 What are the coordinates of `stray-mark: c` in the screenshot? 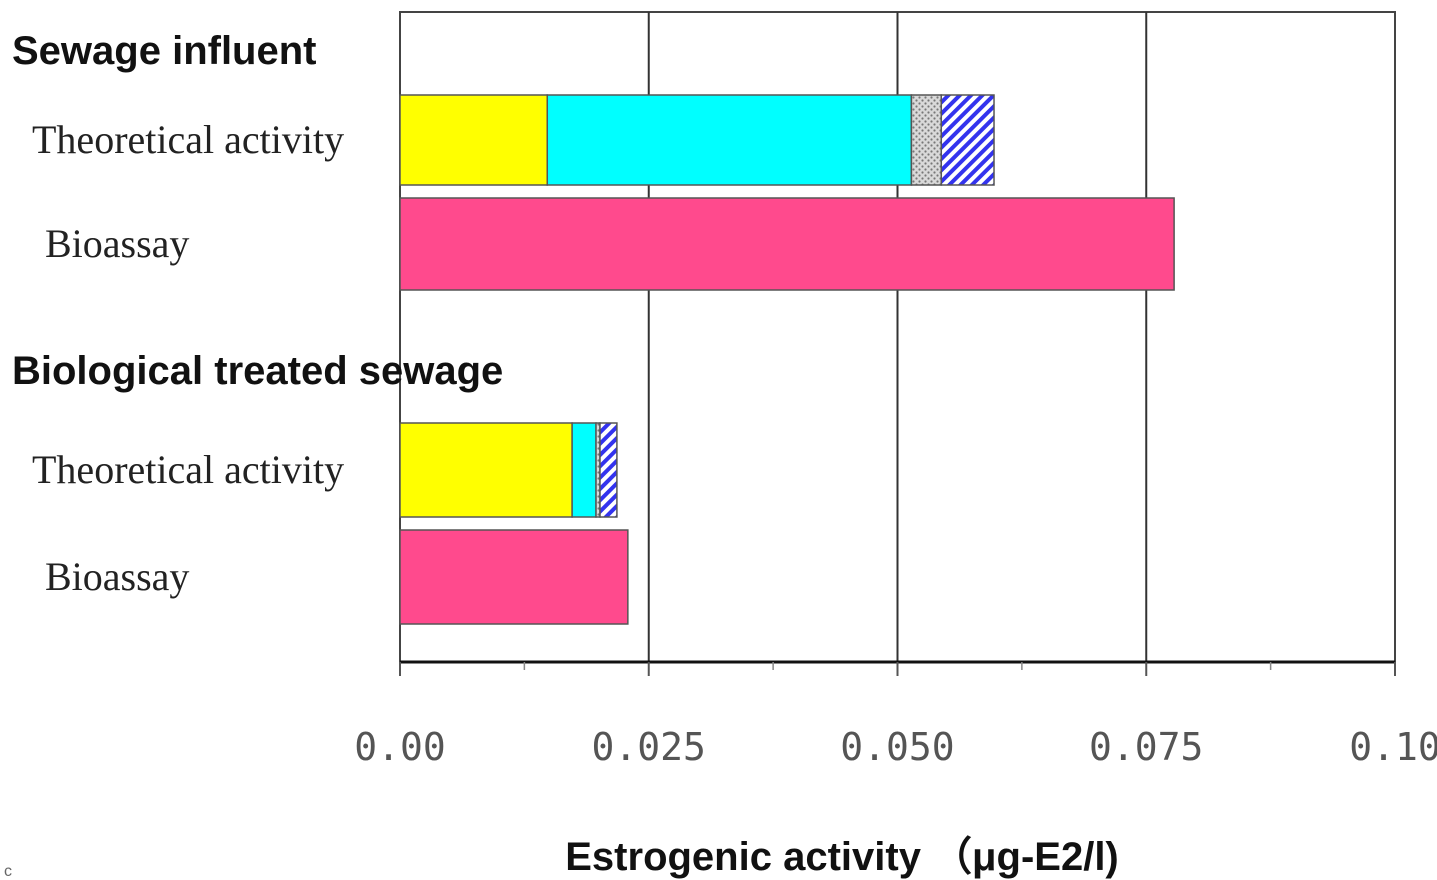 It's located at (8, 871).